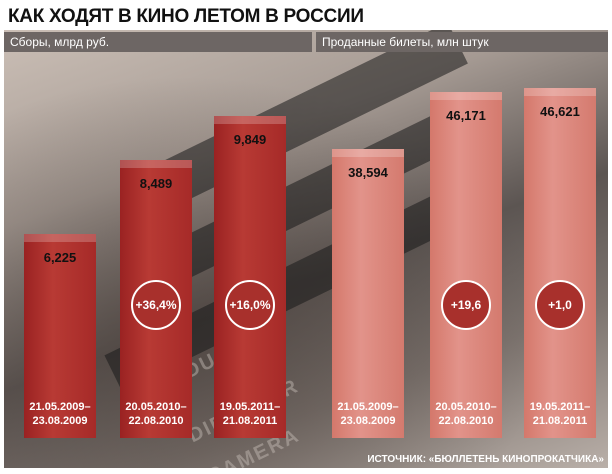 The width and height of the screenshot is (612, 474). I want to click on change-badge: +36,4%, so click(156, 305).